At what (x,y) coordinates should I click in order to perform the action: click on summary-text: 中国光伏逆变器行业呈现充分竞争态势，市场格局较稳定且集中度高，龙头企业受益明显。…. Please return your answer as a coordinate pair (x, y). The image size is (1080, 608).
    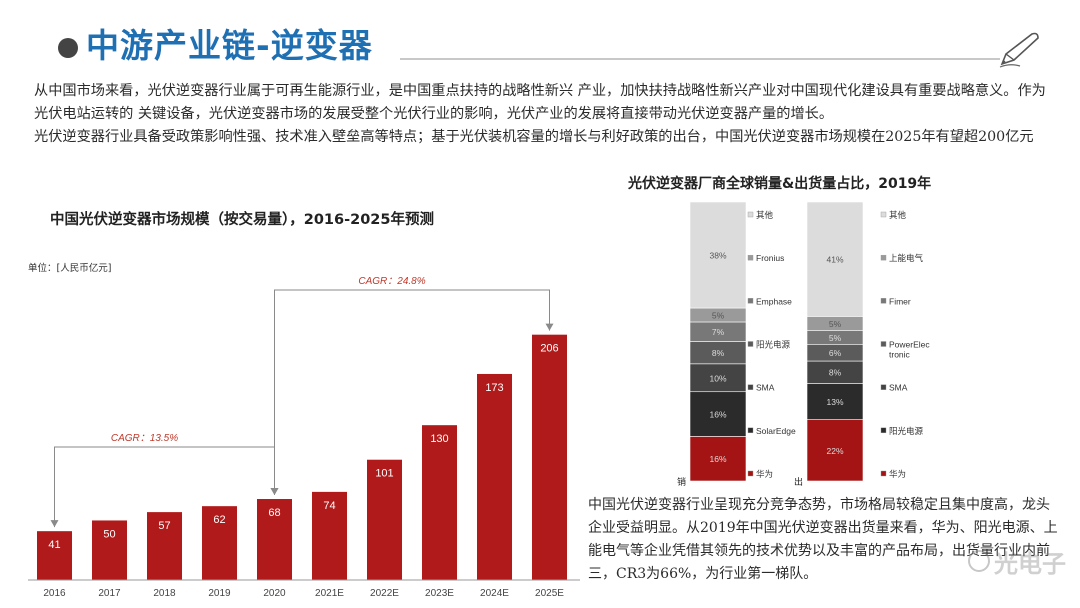
    Looking at the image, I should click on (823, 539).